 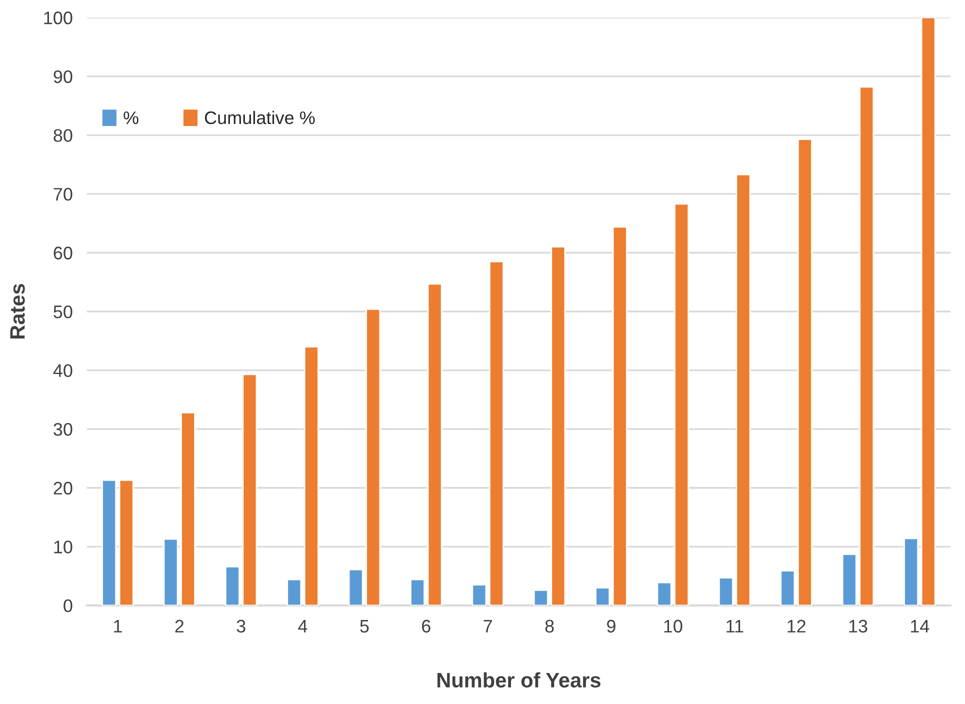 I want to click on x-tick-label: 12, so click(x=797, y=626).